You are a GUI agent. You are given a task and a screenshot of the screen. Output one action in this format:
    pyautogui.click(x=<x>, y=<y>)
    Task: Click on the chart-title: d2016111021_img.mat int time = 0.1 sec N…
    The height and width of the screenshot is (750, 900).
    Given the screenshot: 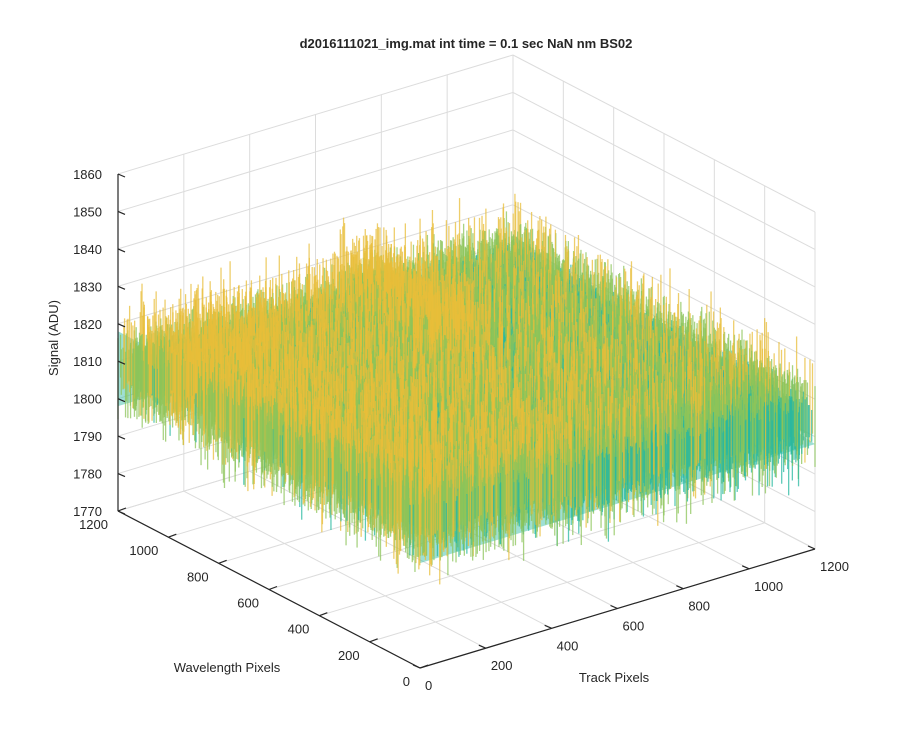 What is the action you would take?
    pyautogui.click(x=466, y=43)
    